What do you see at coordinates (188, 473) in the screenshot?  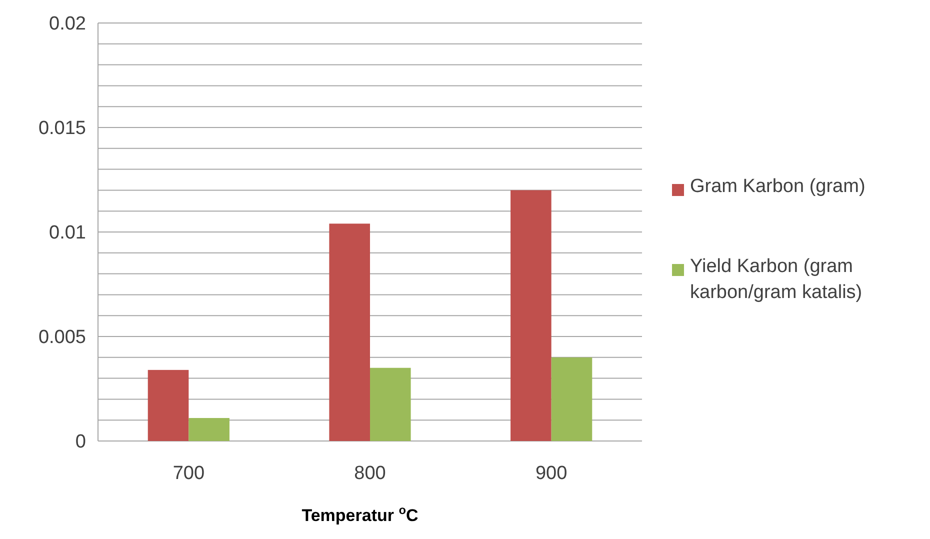 I see `x-tick-label: 700` at bounding box center [188, 473].